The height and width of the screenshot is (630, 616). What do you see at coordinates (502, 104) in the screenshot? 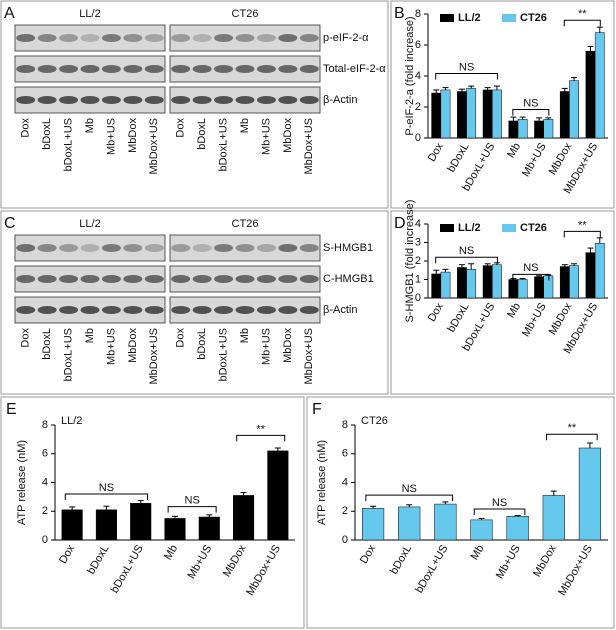
I see `panel-frame` at bounding box center [502, 104].